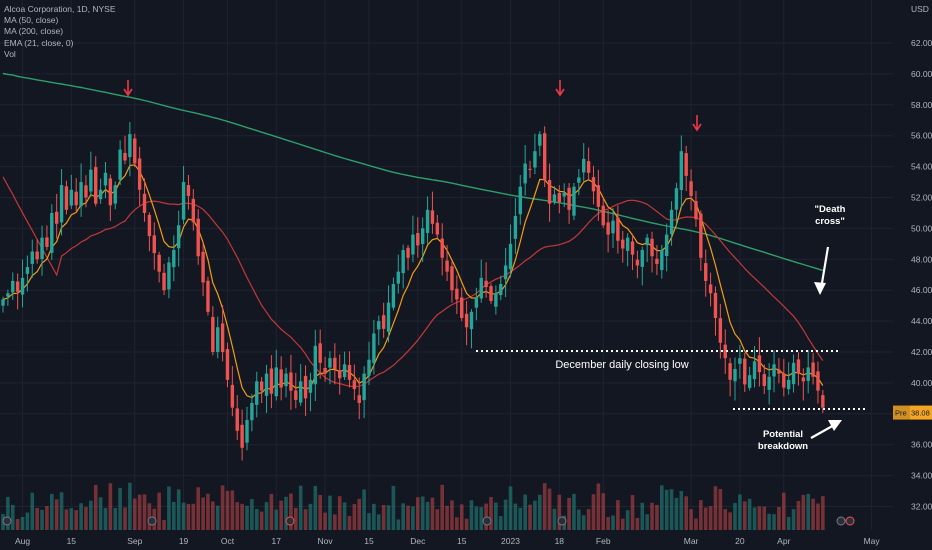 This screenshot has height=550, width=932. I want to click on price-tick-label: 48.00, so click(921, 259).